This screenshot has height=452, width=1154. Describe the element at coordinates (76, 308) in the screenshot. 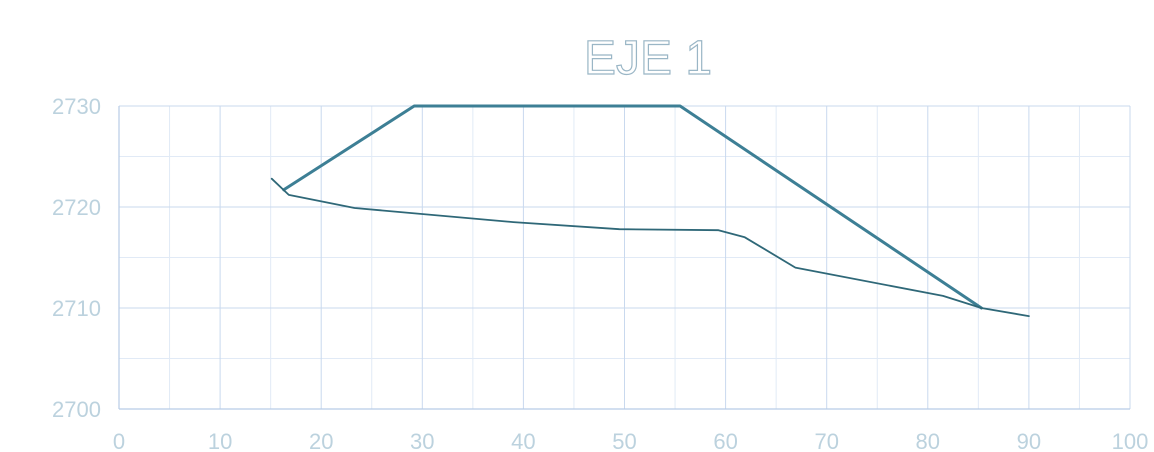

I see `y-tick-label: 2710` at that location.